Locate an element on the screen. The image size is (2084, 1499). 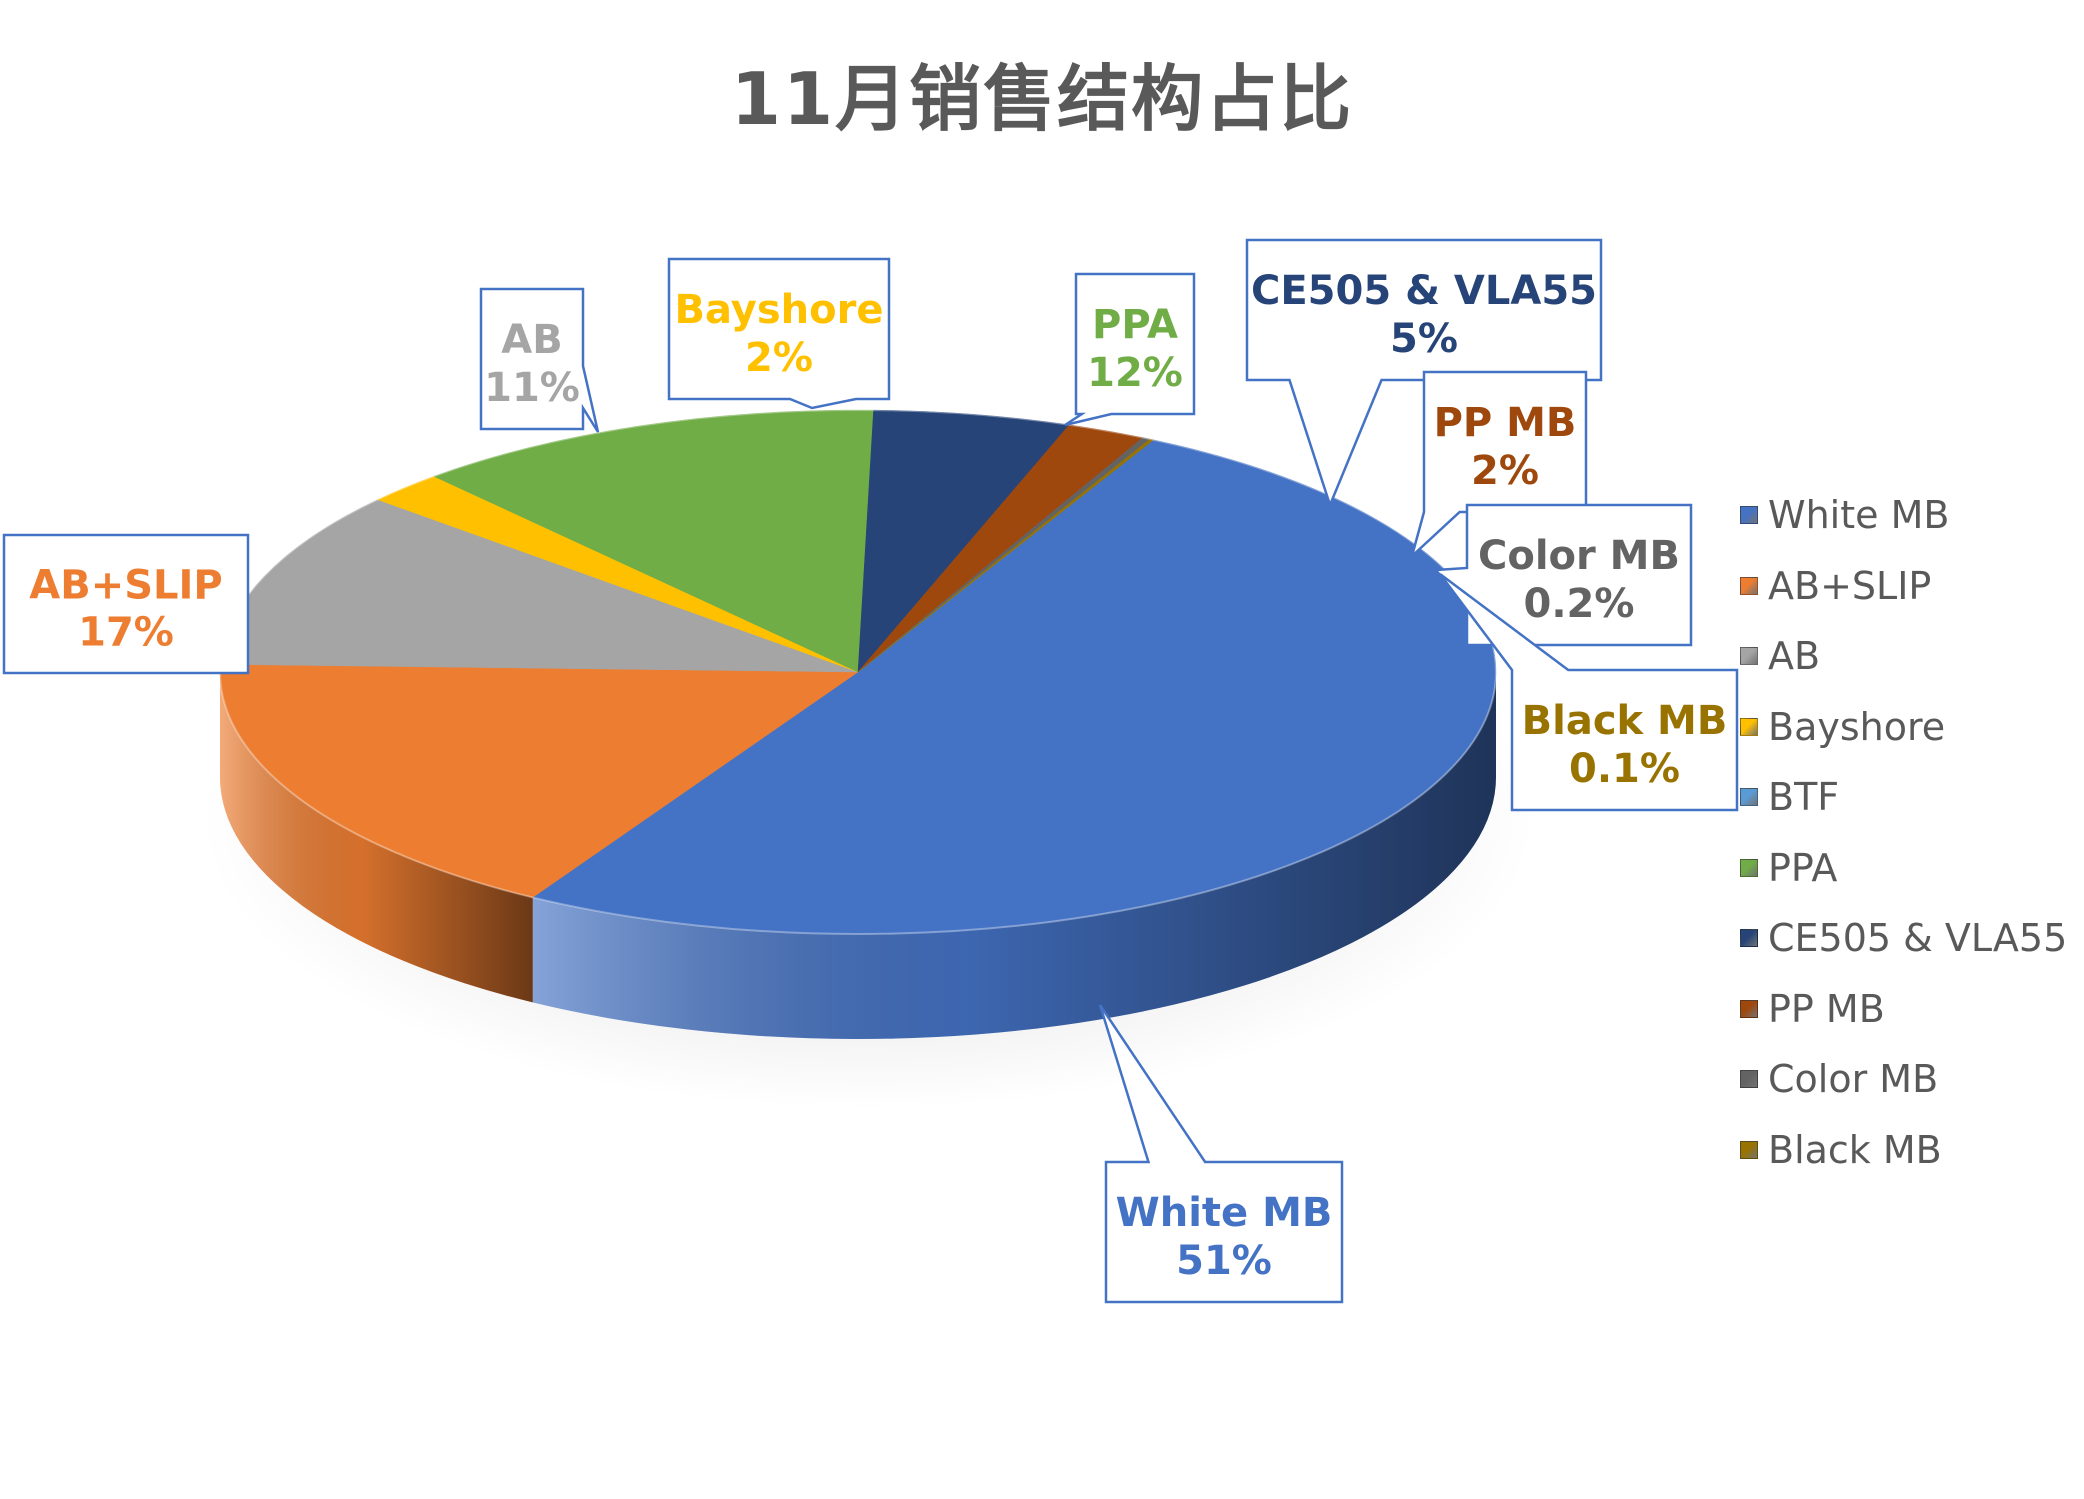
pie-slice-ce505-vla55 is located at coordinates (963, 541).